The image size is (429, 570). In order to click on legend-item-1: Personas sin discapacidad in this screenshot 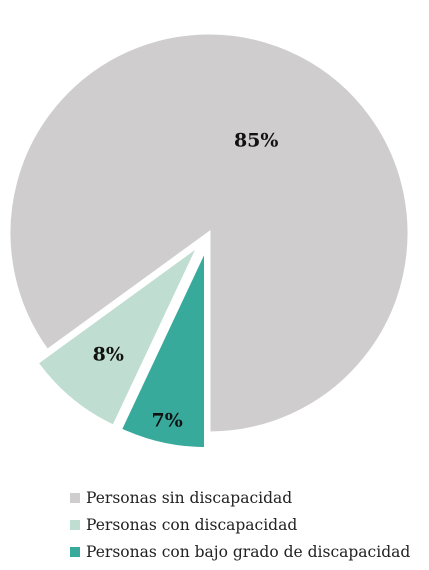, I will do `click(240, 497)`.